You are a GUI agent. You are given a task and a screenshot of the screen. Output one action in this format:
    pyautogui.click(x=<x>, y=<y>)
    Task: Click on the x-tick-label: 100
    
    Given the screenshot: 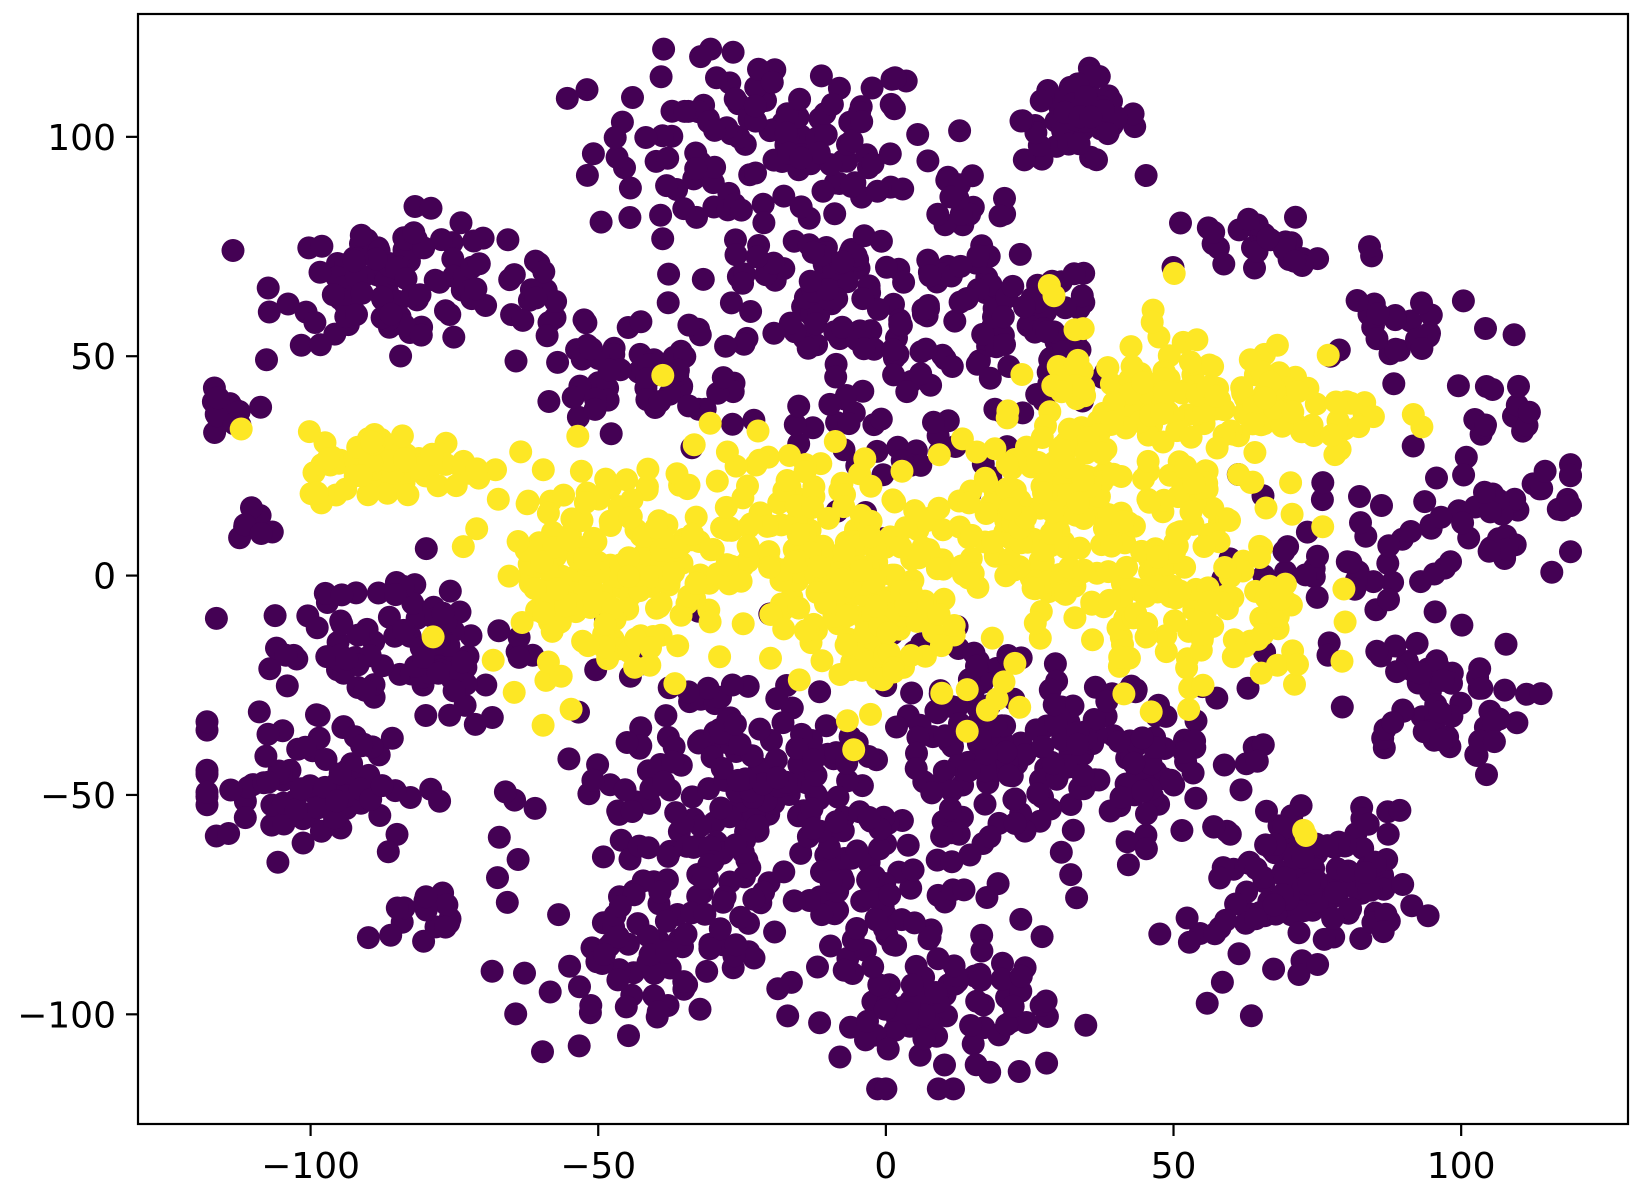 What is the action you would take?
    pyautogui.click(x=1461, y=1166)
    